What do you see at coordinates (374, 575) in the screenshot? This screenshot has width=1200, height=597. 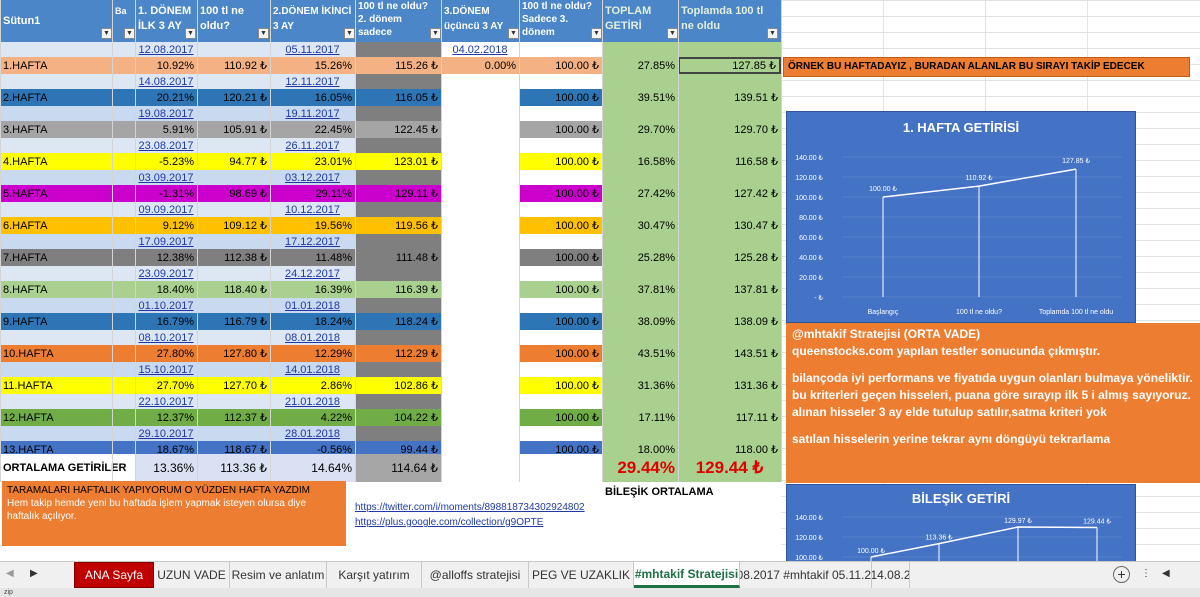 I see `sheet-tab: Karşıt yatırım` at bounding box center [374, 575].